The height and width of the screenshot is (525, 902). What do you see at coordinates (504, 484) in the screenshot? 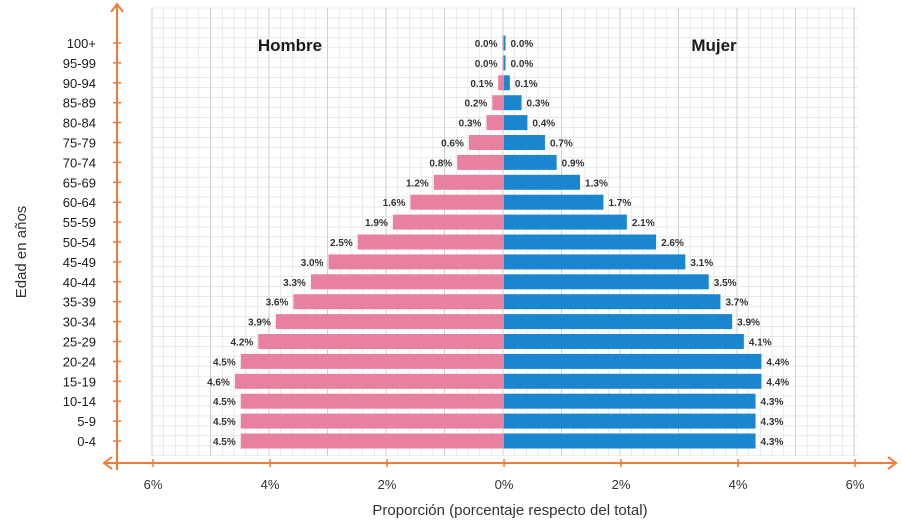
I see `x-tick-label-3: 0%` at bounding box center [504, 484].